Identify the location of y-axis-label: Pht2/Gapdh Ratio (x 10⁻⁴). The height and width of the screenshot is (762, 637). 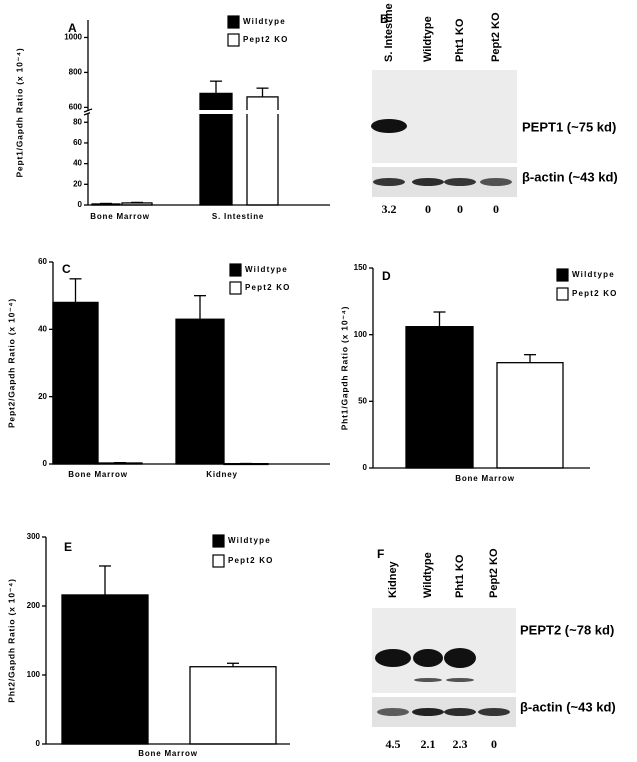
(11, 640).